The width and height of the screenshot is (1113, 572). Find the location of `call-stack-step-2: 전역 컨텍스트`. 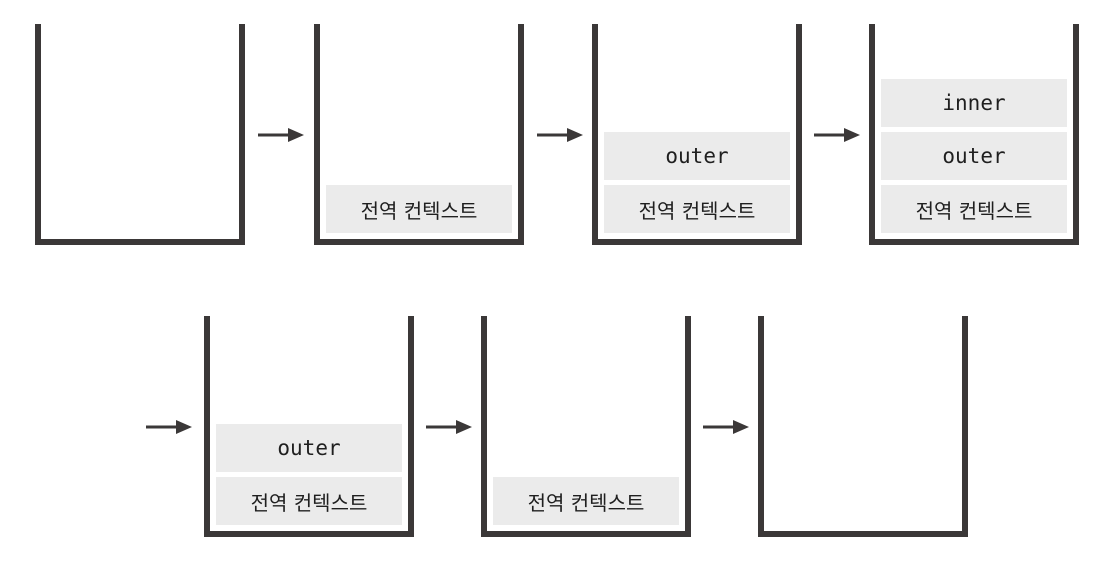

call-stack-step-2: 전역 컨텍스트 is located at coordinates (419, 134).